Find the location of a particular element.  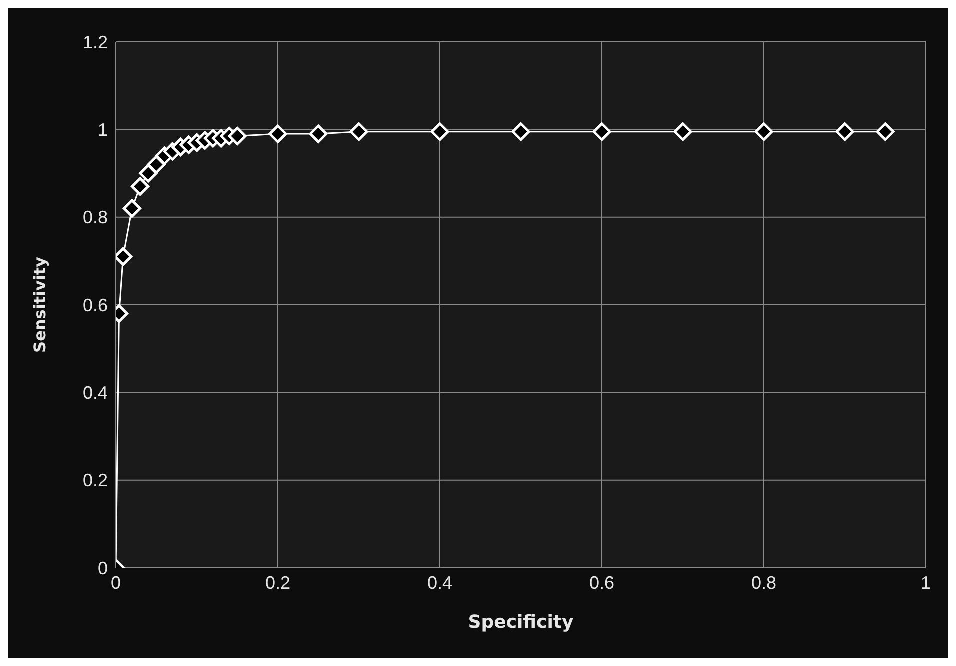

x-tick-label: 0.8 is located at coordinates (764, 582).